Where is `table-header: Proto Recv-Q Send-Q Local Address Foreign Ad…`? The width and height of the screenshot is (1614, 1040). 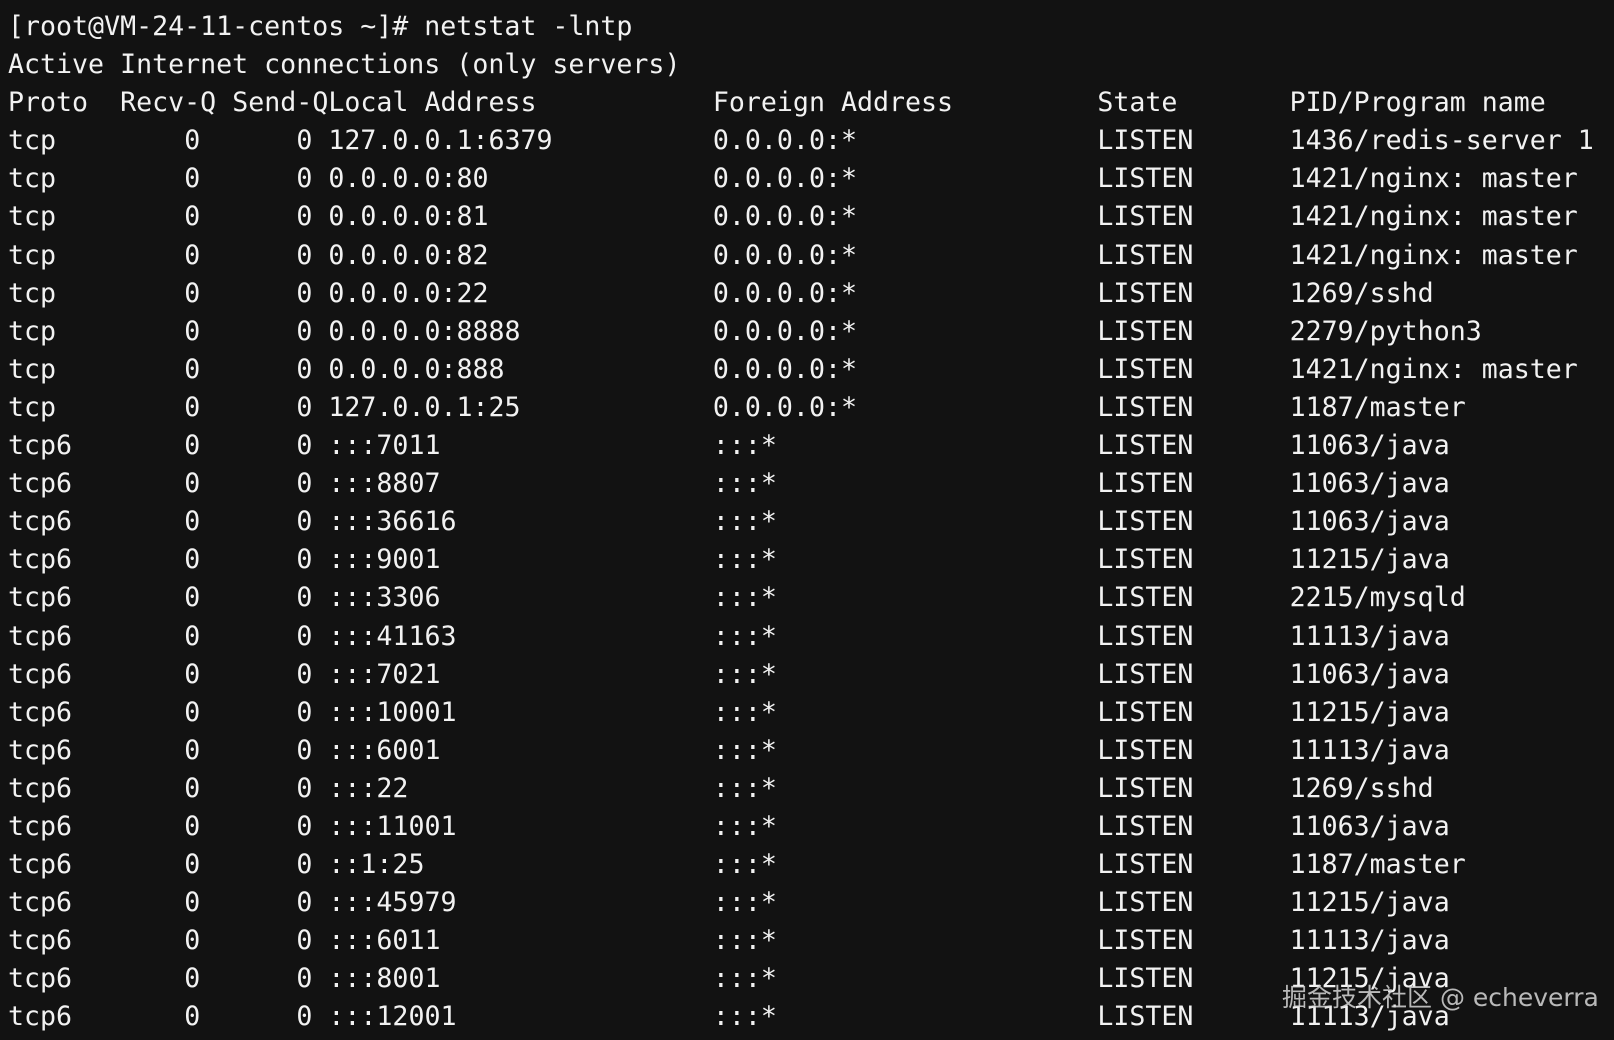 table-header: Proto Recv-Q Send-Q Local Address Foreign Ad… is located at coordinates (777, 103).